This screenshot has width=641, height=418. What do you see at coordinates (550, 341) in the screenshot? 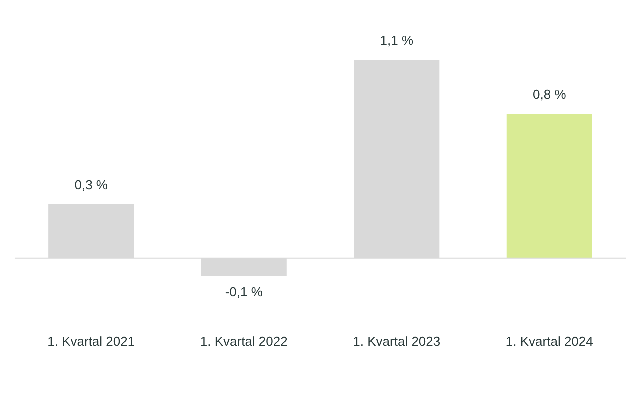
I see `x-tick-label: 1. Kvartal 2024` at bounding box center [550, 341].